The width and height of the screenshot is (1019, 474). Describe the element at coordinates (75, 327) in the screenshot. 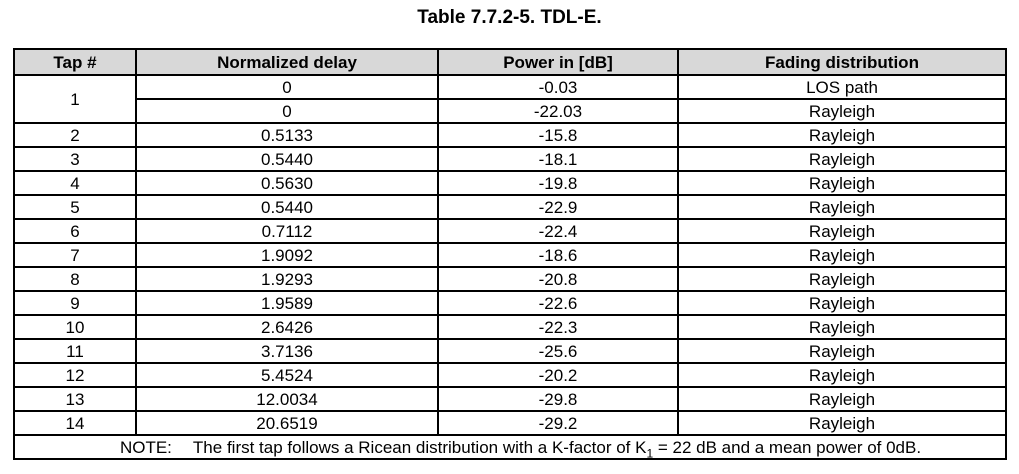

I see `cell-tap: 10` at that location.